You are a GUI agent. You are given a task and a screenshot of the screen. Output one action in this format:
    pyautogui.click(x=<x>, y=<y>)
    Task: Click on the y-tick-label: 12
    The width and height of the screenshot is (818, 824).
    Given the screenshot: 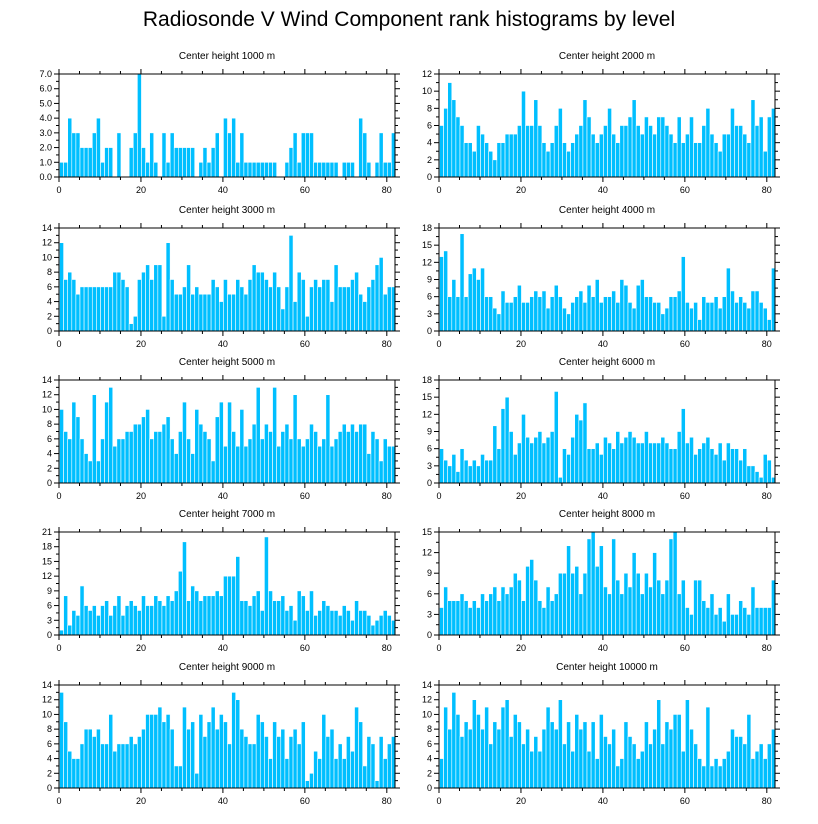 What is the action you would take?
    pyautogui.click(x=427, y=700)
    